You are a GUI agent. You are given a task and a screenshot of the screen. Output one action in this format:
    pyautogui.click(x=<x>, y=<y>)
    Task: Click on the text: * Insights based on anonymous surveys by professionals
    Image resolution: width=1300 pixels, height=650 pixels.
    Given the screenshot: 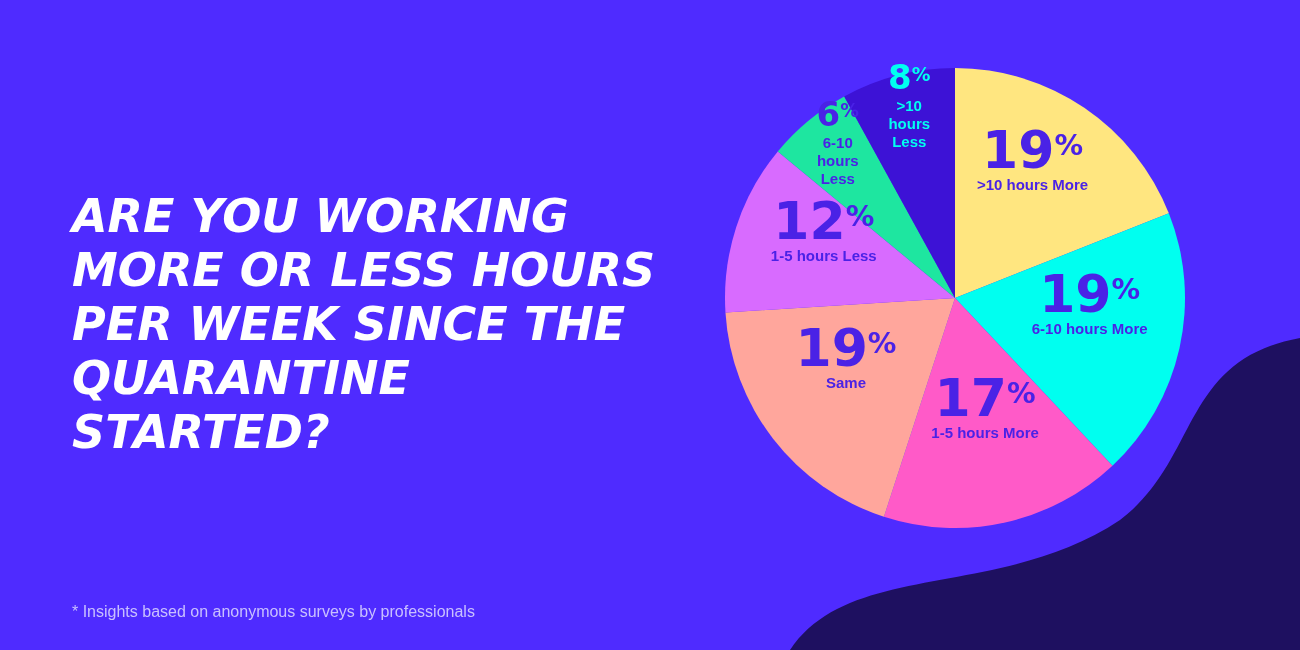 What is the action you would take?
    pyautogui.click(x=273, y=611)
    